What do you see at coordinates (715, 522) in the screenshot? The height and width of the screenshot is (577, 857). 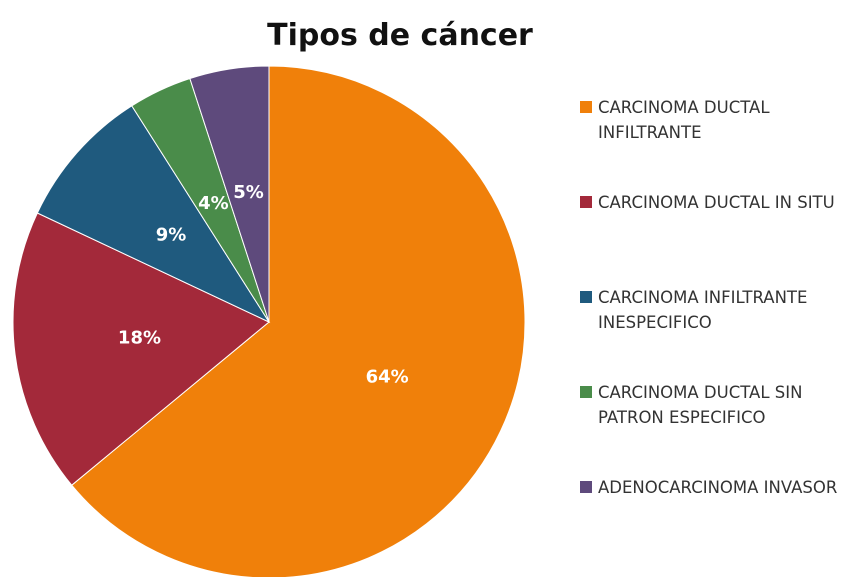 I see `legend-item: ADENOCARCINOMA INVASOR` at bounding box center [715, 522].